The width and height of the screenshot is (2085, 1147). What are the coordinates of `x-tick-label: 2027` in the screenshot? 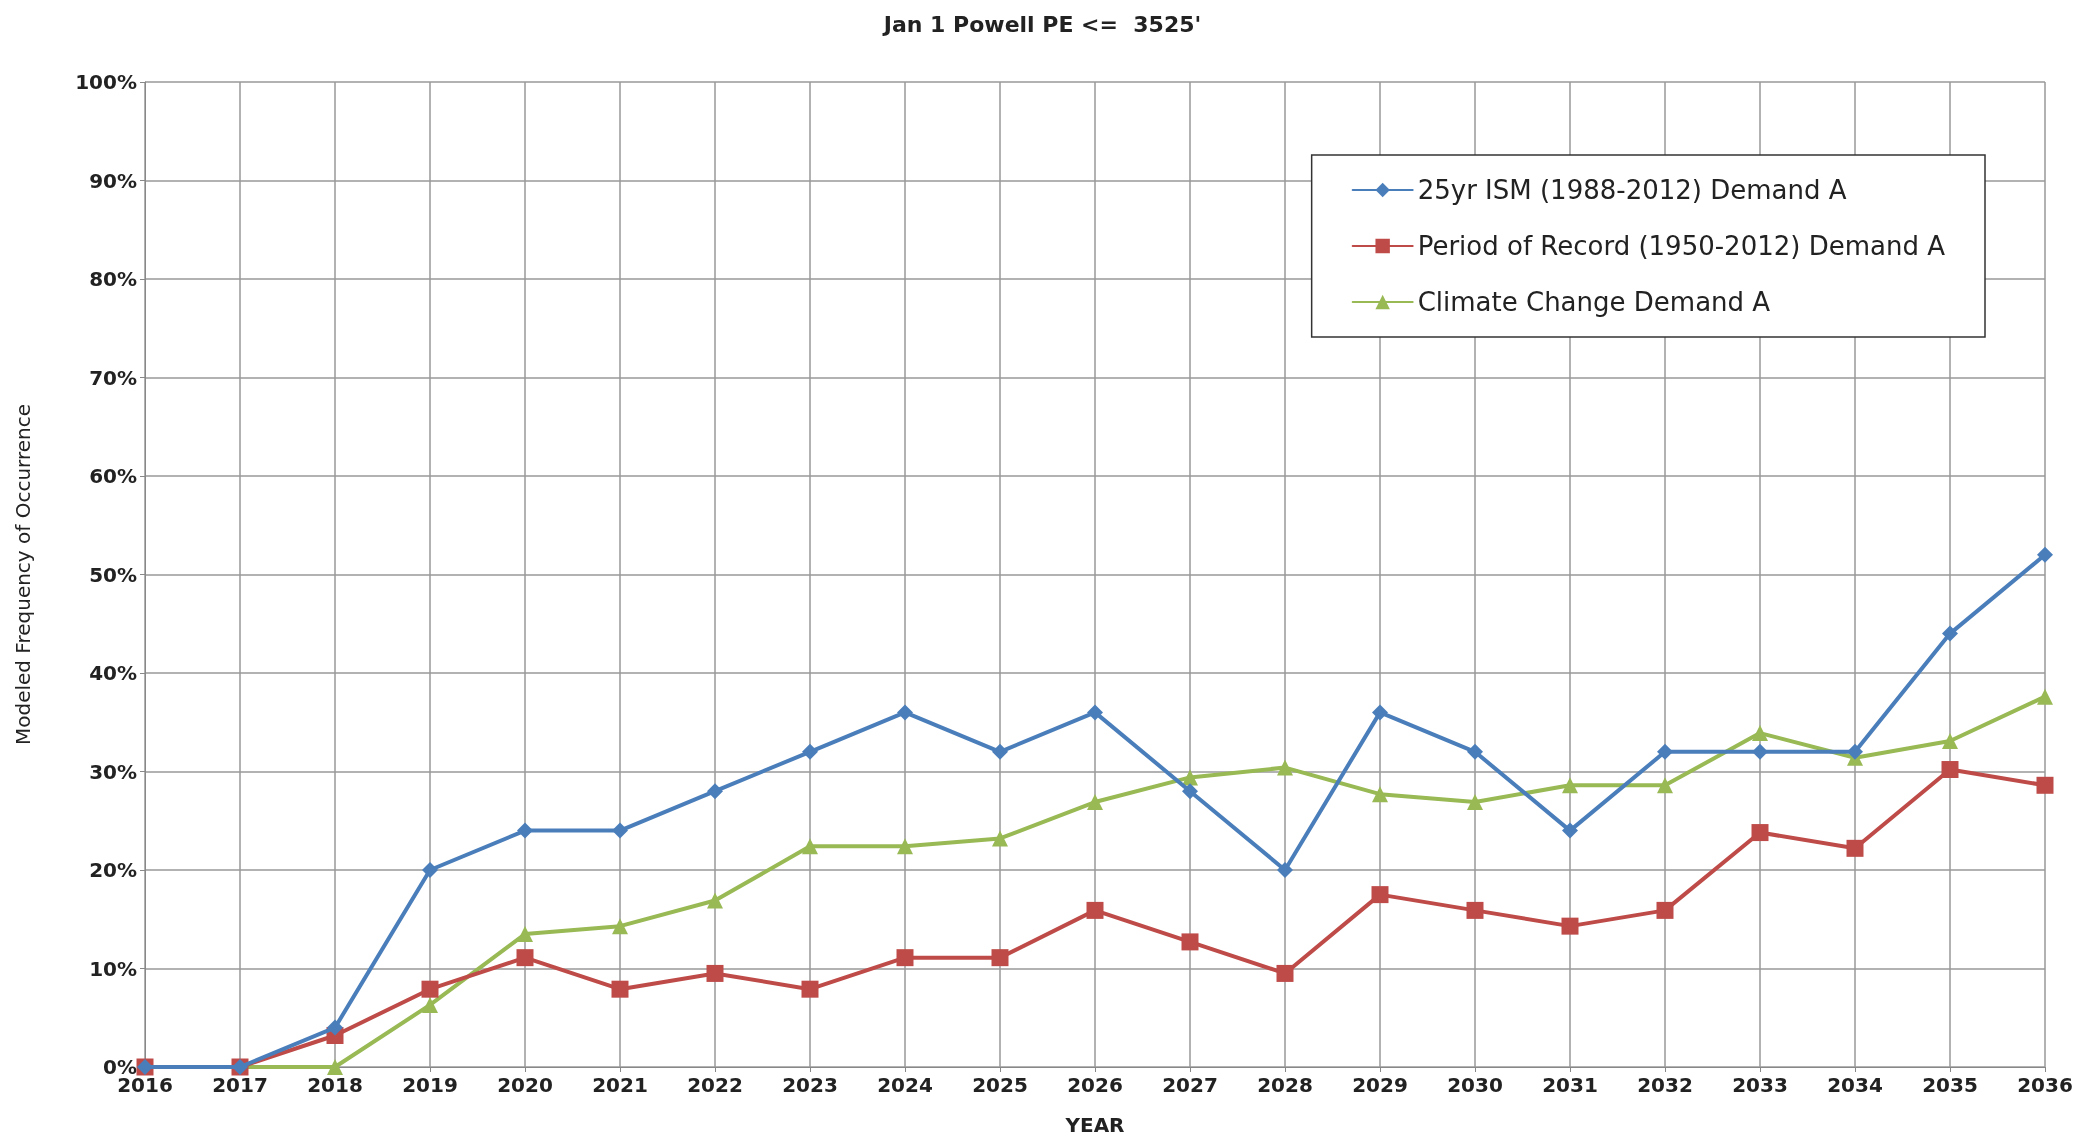 It's located at (1190, 1085).